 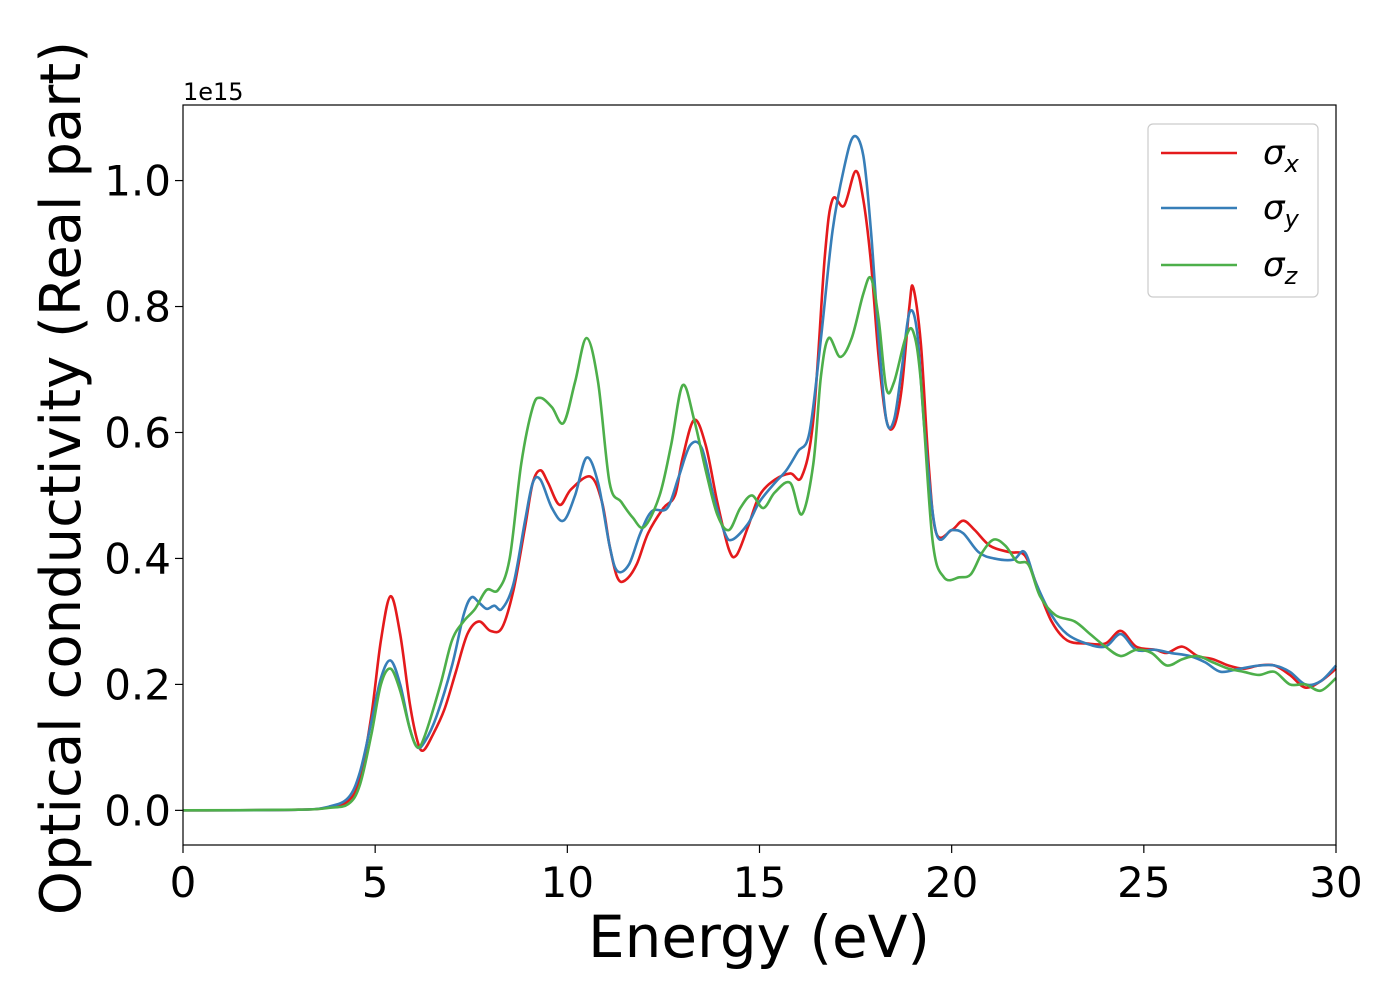 What do you see at coordinates (1281, 210) in the screenshot?
I see `legend-label-y: σy` at bounding box center [1281, 210].